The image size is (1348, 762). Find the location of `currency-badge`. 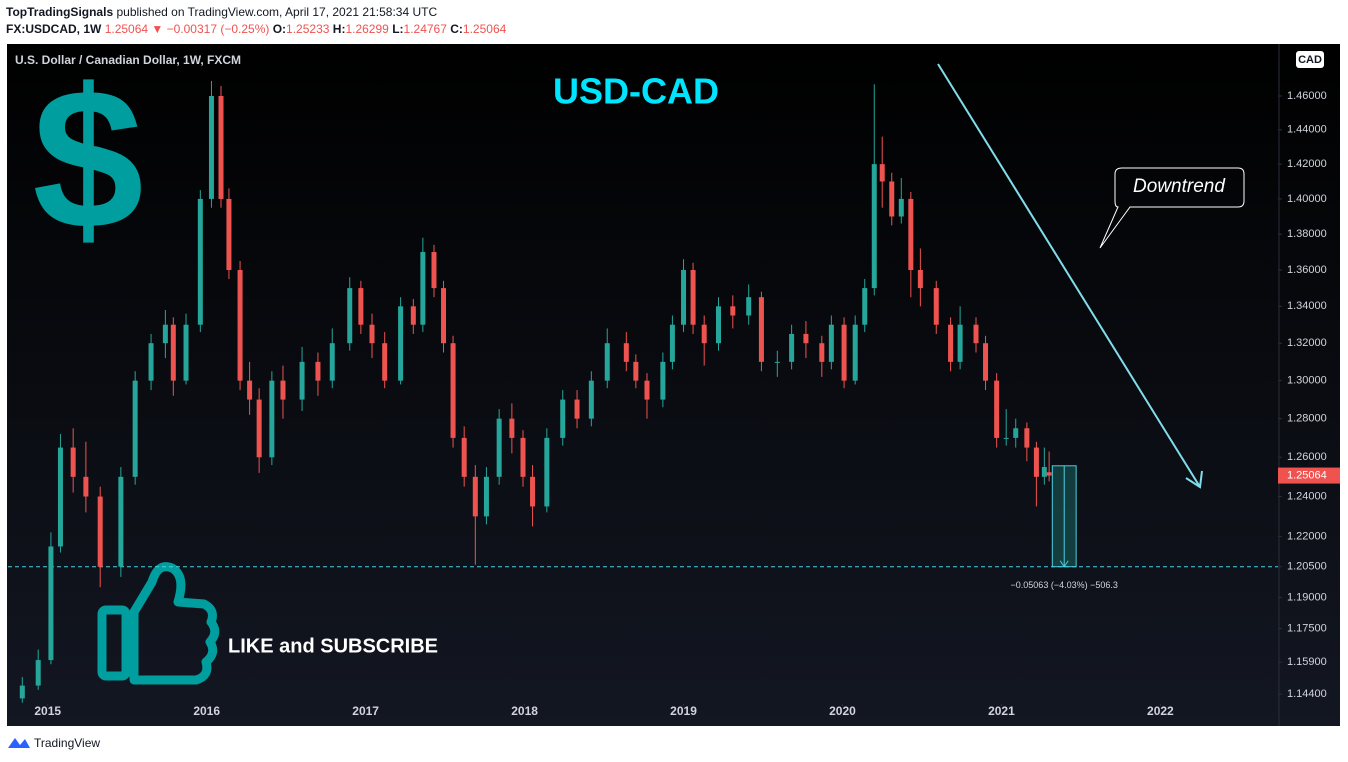

currency-badge is located at coordinates (1310, 59).